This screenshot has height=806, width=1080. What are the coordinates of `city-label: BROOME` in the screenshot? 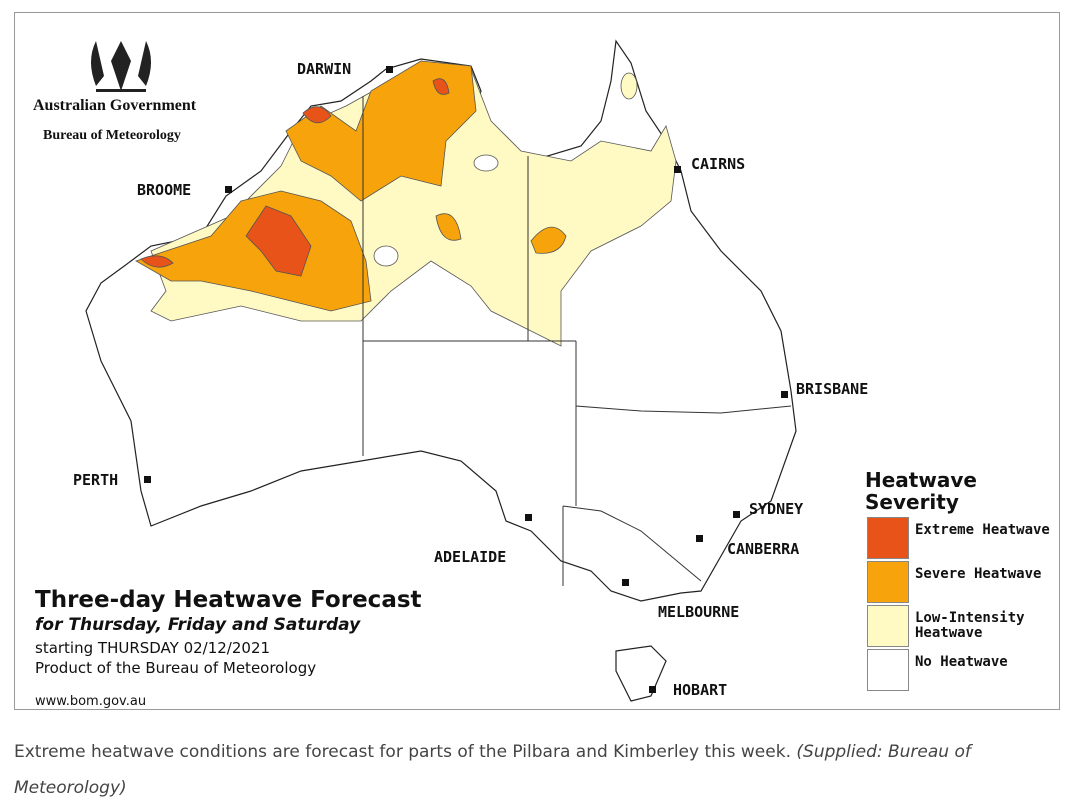 It's located at (164, 190).